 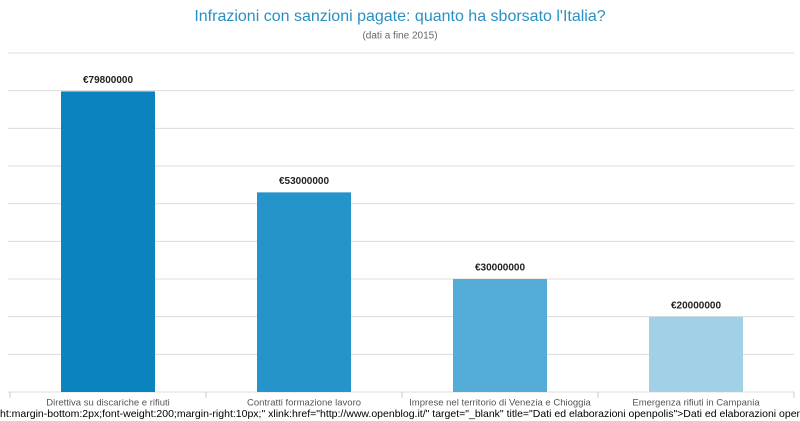 What do you see at coordinates (304, 181) in the screenshot?
I see `value-label: €53000000` at bounding box center [304, 181].